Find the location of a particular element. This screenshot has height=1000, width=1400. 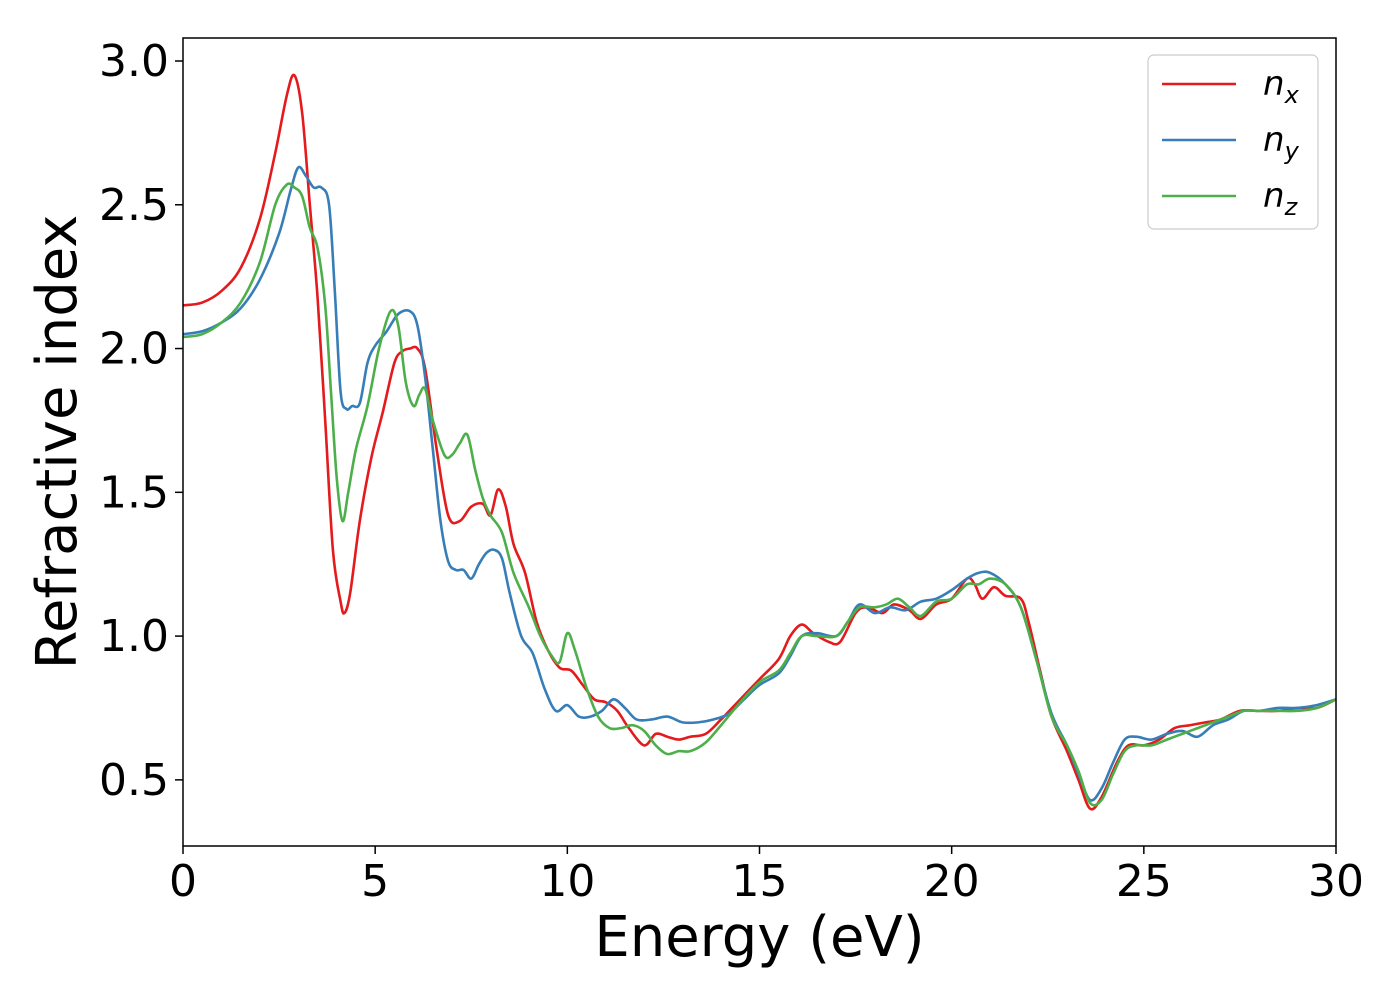

y-axis-label: Refractive index is located at coordinates (57, 442).